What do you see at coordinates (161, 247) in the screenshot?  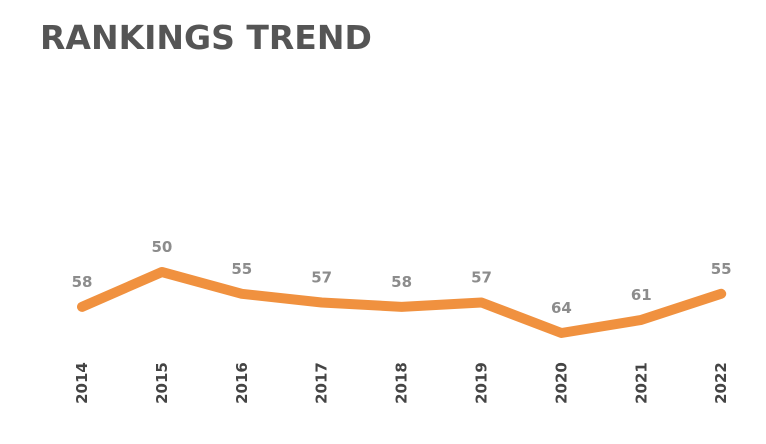 I see `data-label: 50` at bounding box center [161, 247].